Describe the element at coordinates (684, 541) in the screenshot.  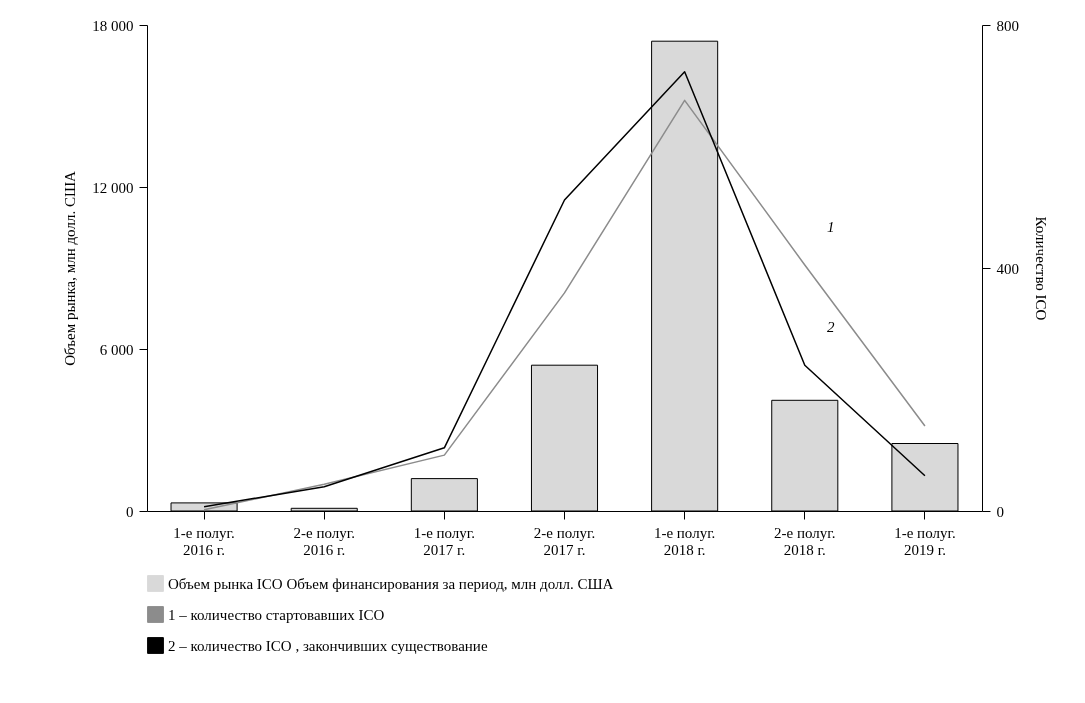
I see `x-tick-label: 1-е полуг. 2018 г.` at that location.